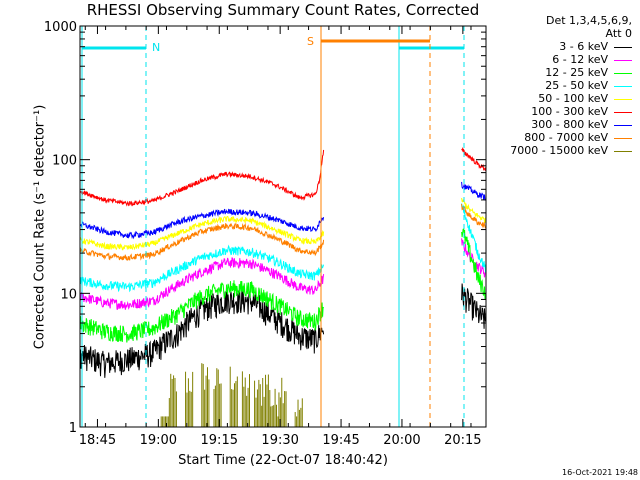  What do you see at coordinates (340, 440) in the screenshot?
I see `x-tick-label: 19:45` at bounding box center [340, 440].